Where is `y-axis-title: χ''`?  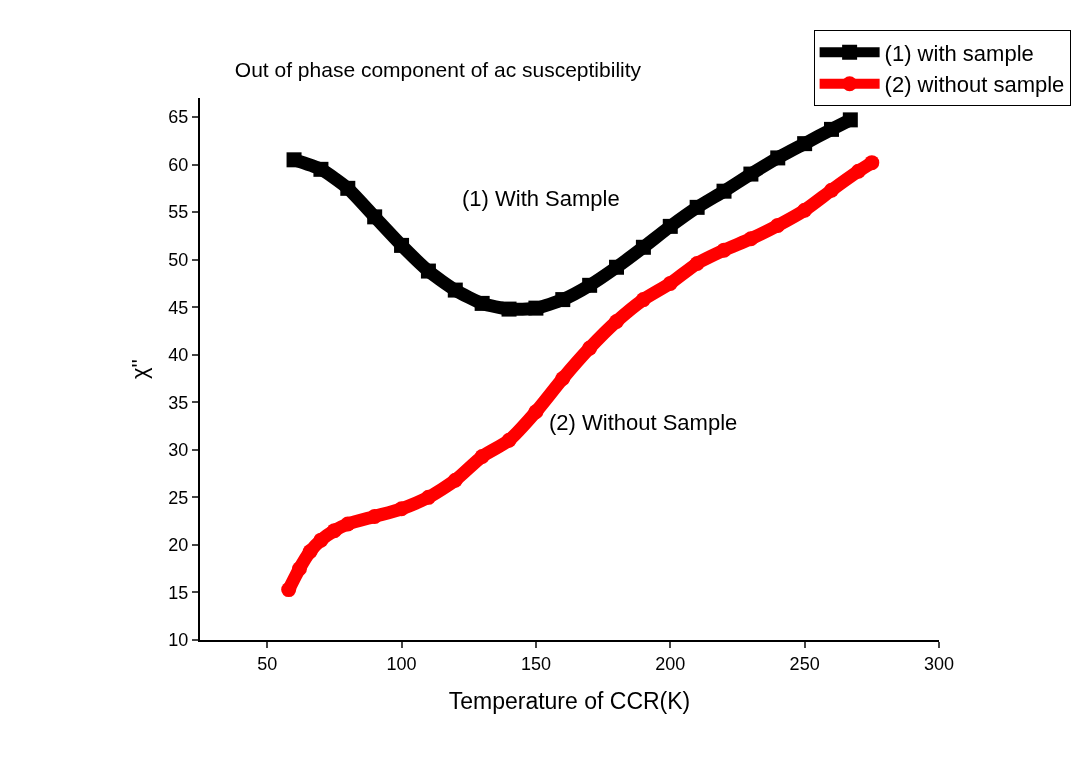 y-axis-title: χ'' is located at coordinates (139, 369).